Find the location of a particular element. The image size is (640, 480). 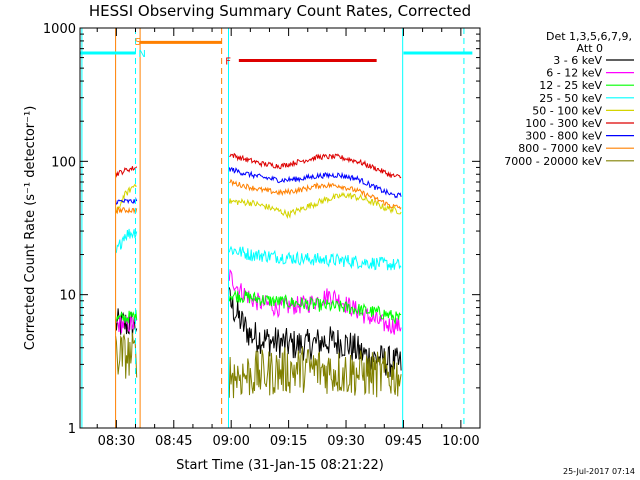

legend-header-line: Att 0 is located at coordinates (590, 48).